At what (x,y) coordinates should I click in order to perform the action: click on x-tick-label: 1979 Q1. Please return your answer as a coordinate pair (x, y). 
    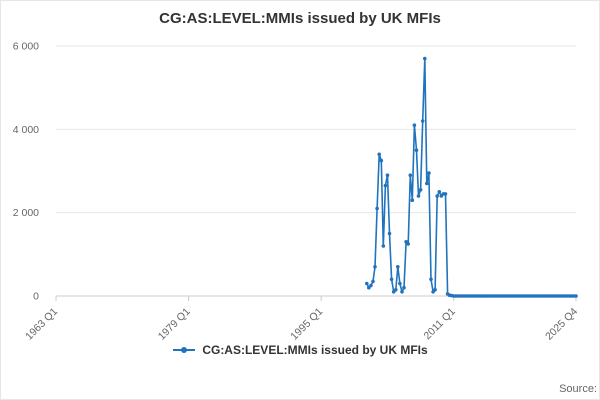
    Looking at the image, I should click on (174, 323).